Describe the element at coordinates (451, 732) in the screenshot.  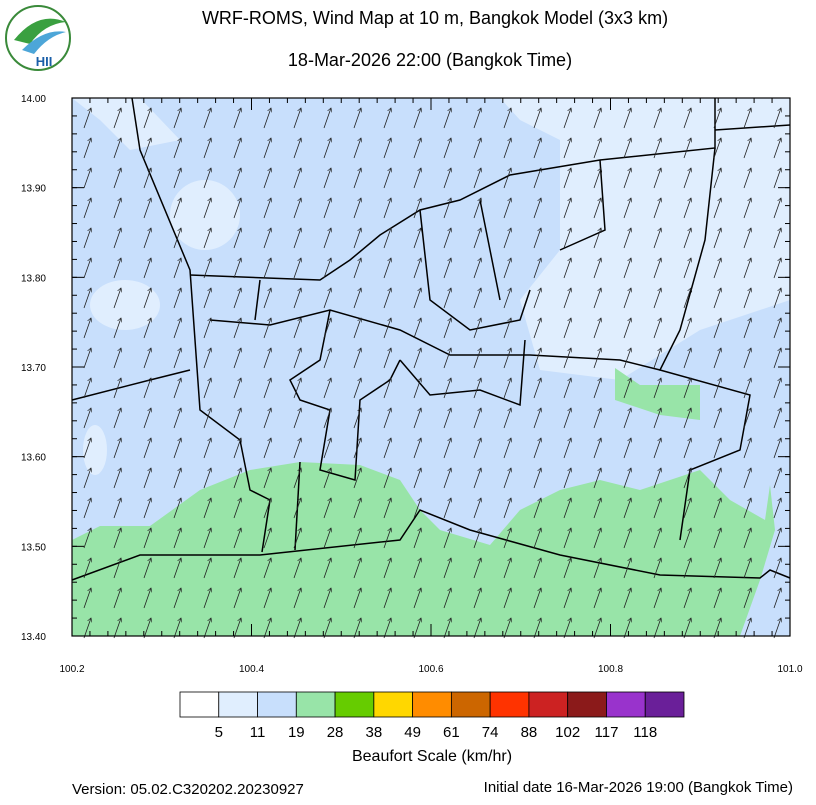
I see `colorbar-label: 61` at that location.